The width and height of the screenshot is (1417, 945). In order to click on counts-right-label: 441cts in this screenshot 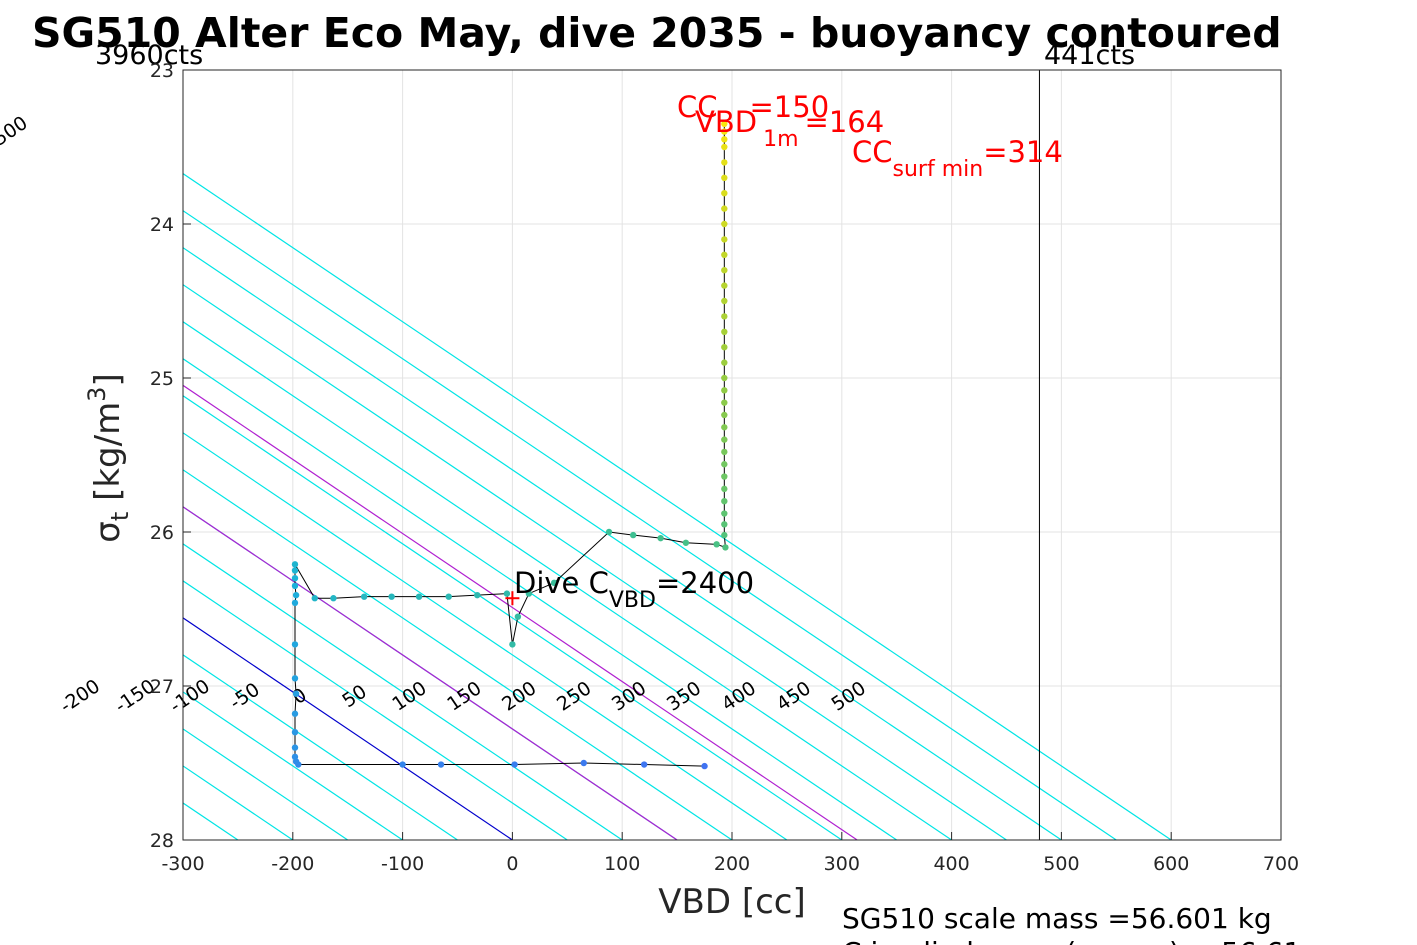, I will do `click(1089, 55)`.